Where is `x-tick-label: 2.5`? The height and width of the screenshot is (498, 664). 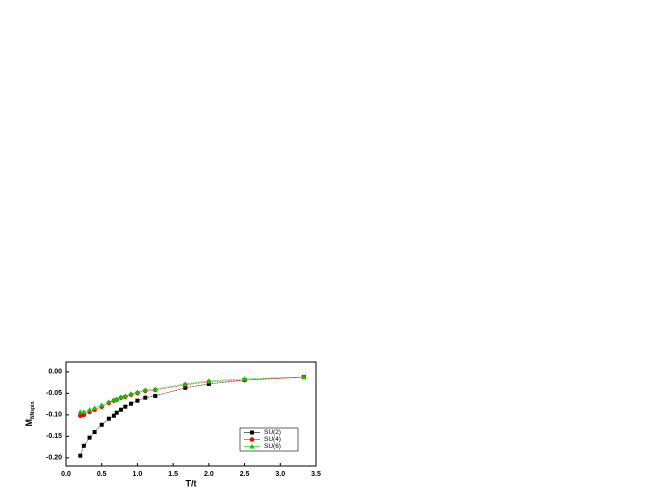
x-tick-label: 2.5 is located at coordinates (245, 474).